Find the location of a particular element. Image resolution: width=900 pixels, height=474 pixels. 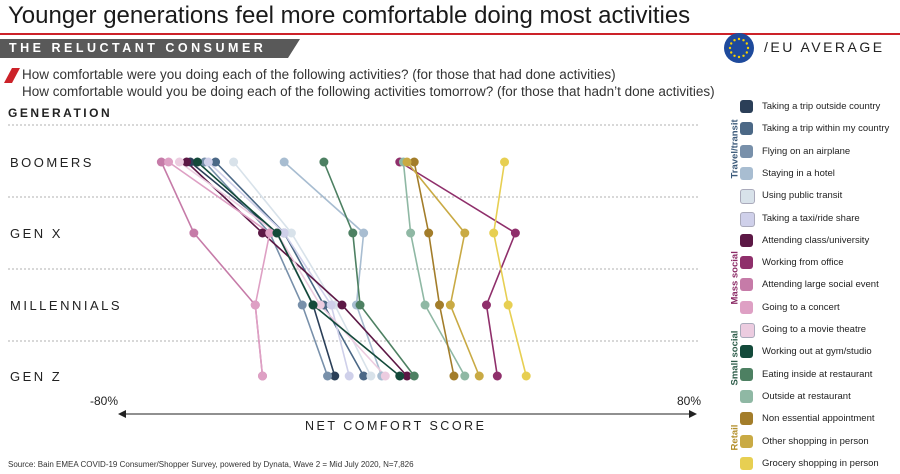

legend-label: Working out at gym/studio is located at coordinates (817, 352).